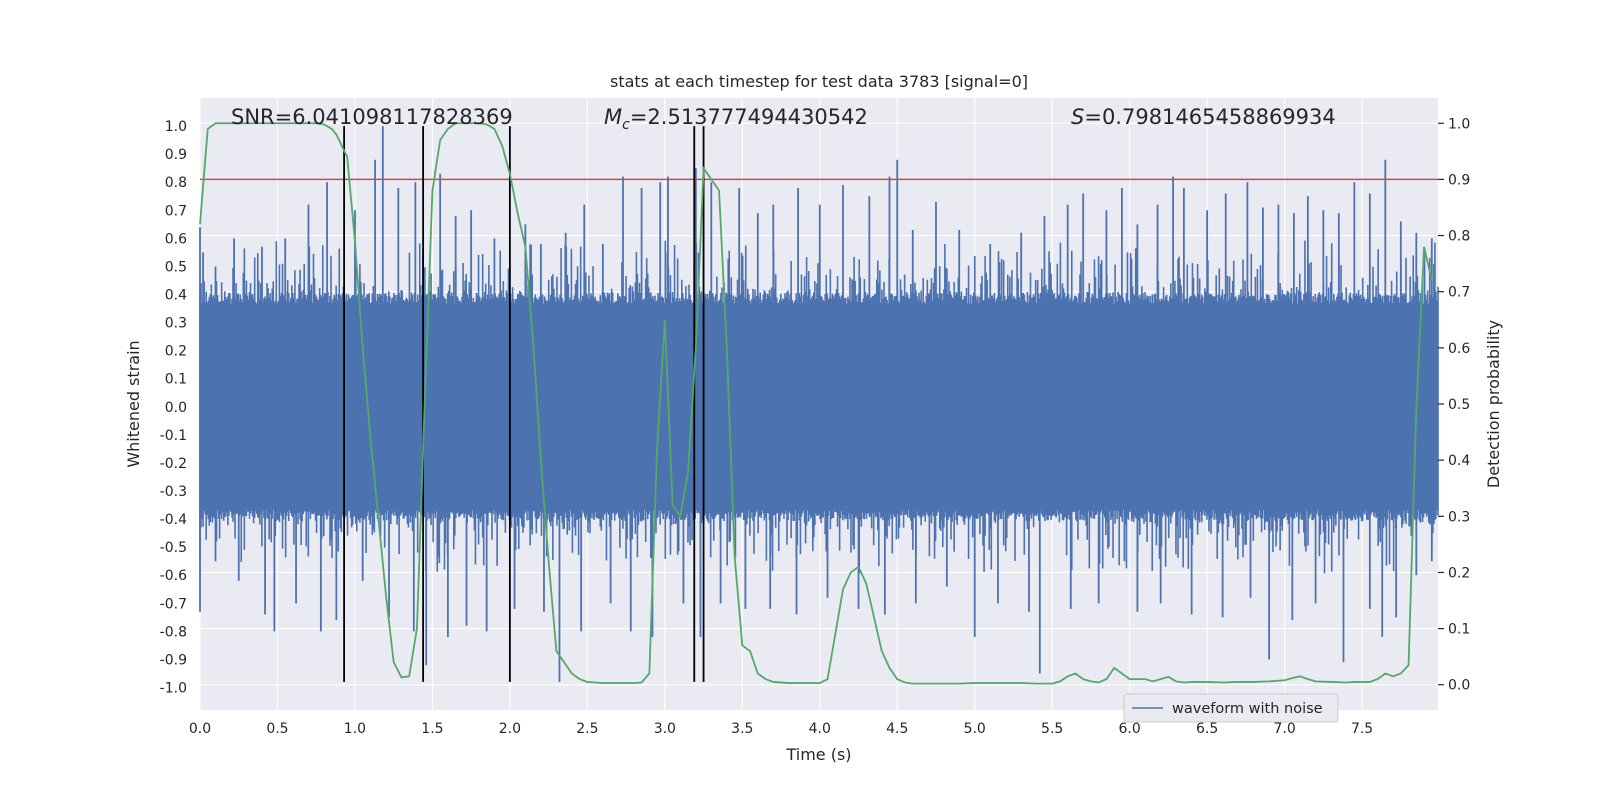 The image size is (1600, 800). I want to click on left-tick-label-4: -0.6, so click(173, 576).